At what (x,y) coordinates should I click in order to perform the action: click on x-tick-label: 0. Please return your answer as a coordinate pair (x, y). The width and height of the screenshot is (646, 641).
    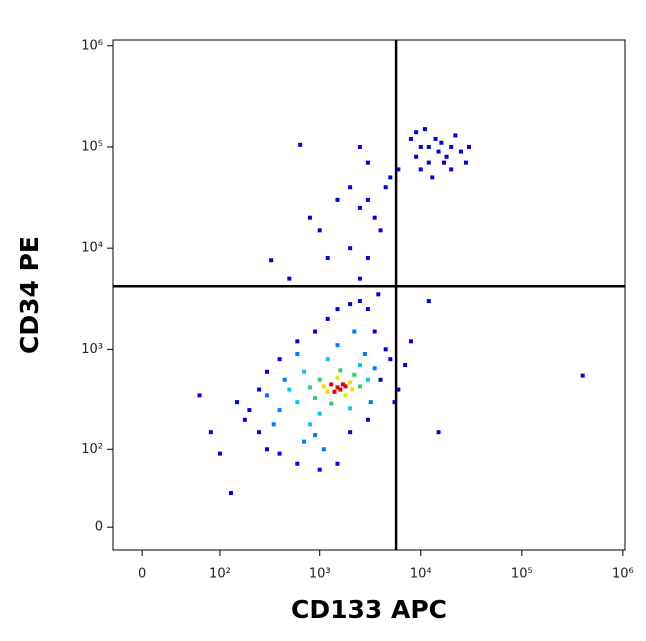
    Looking at the image, I should click on (142, 574).